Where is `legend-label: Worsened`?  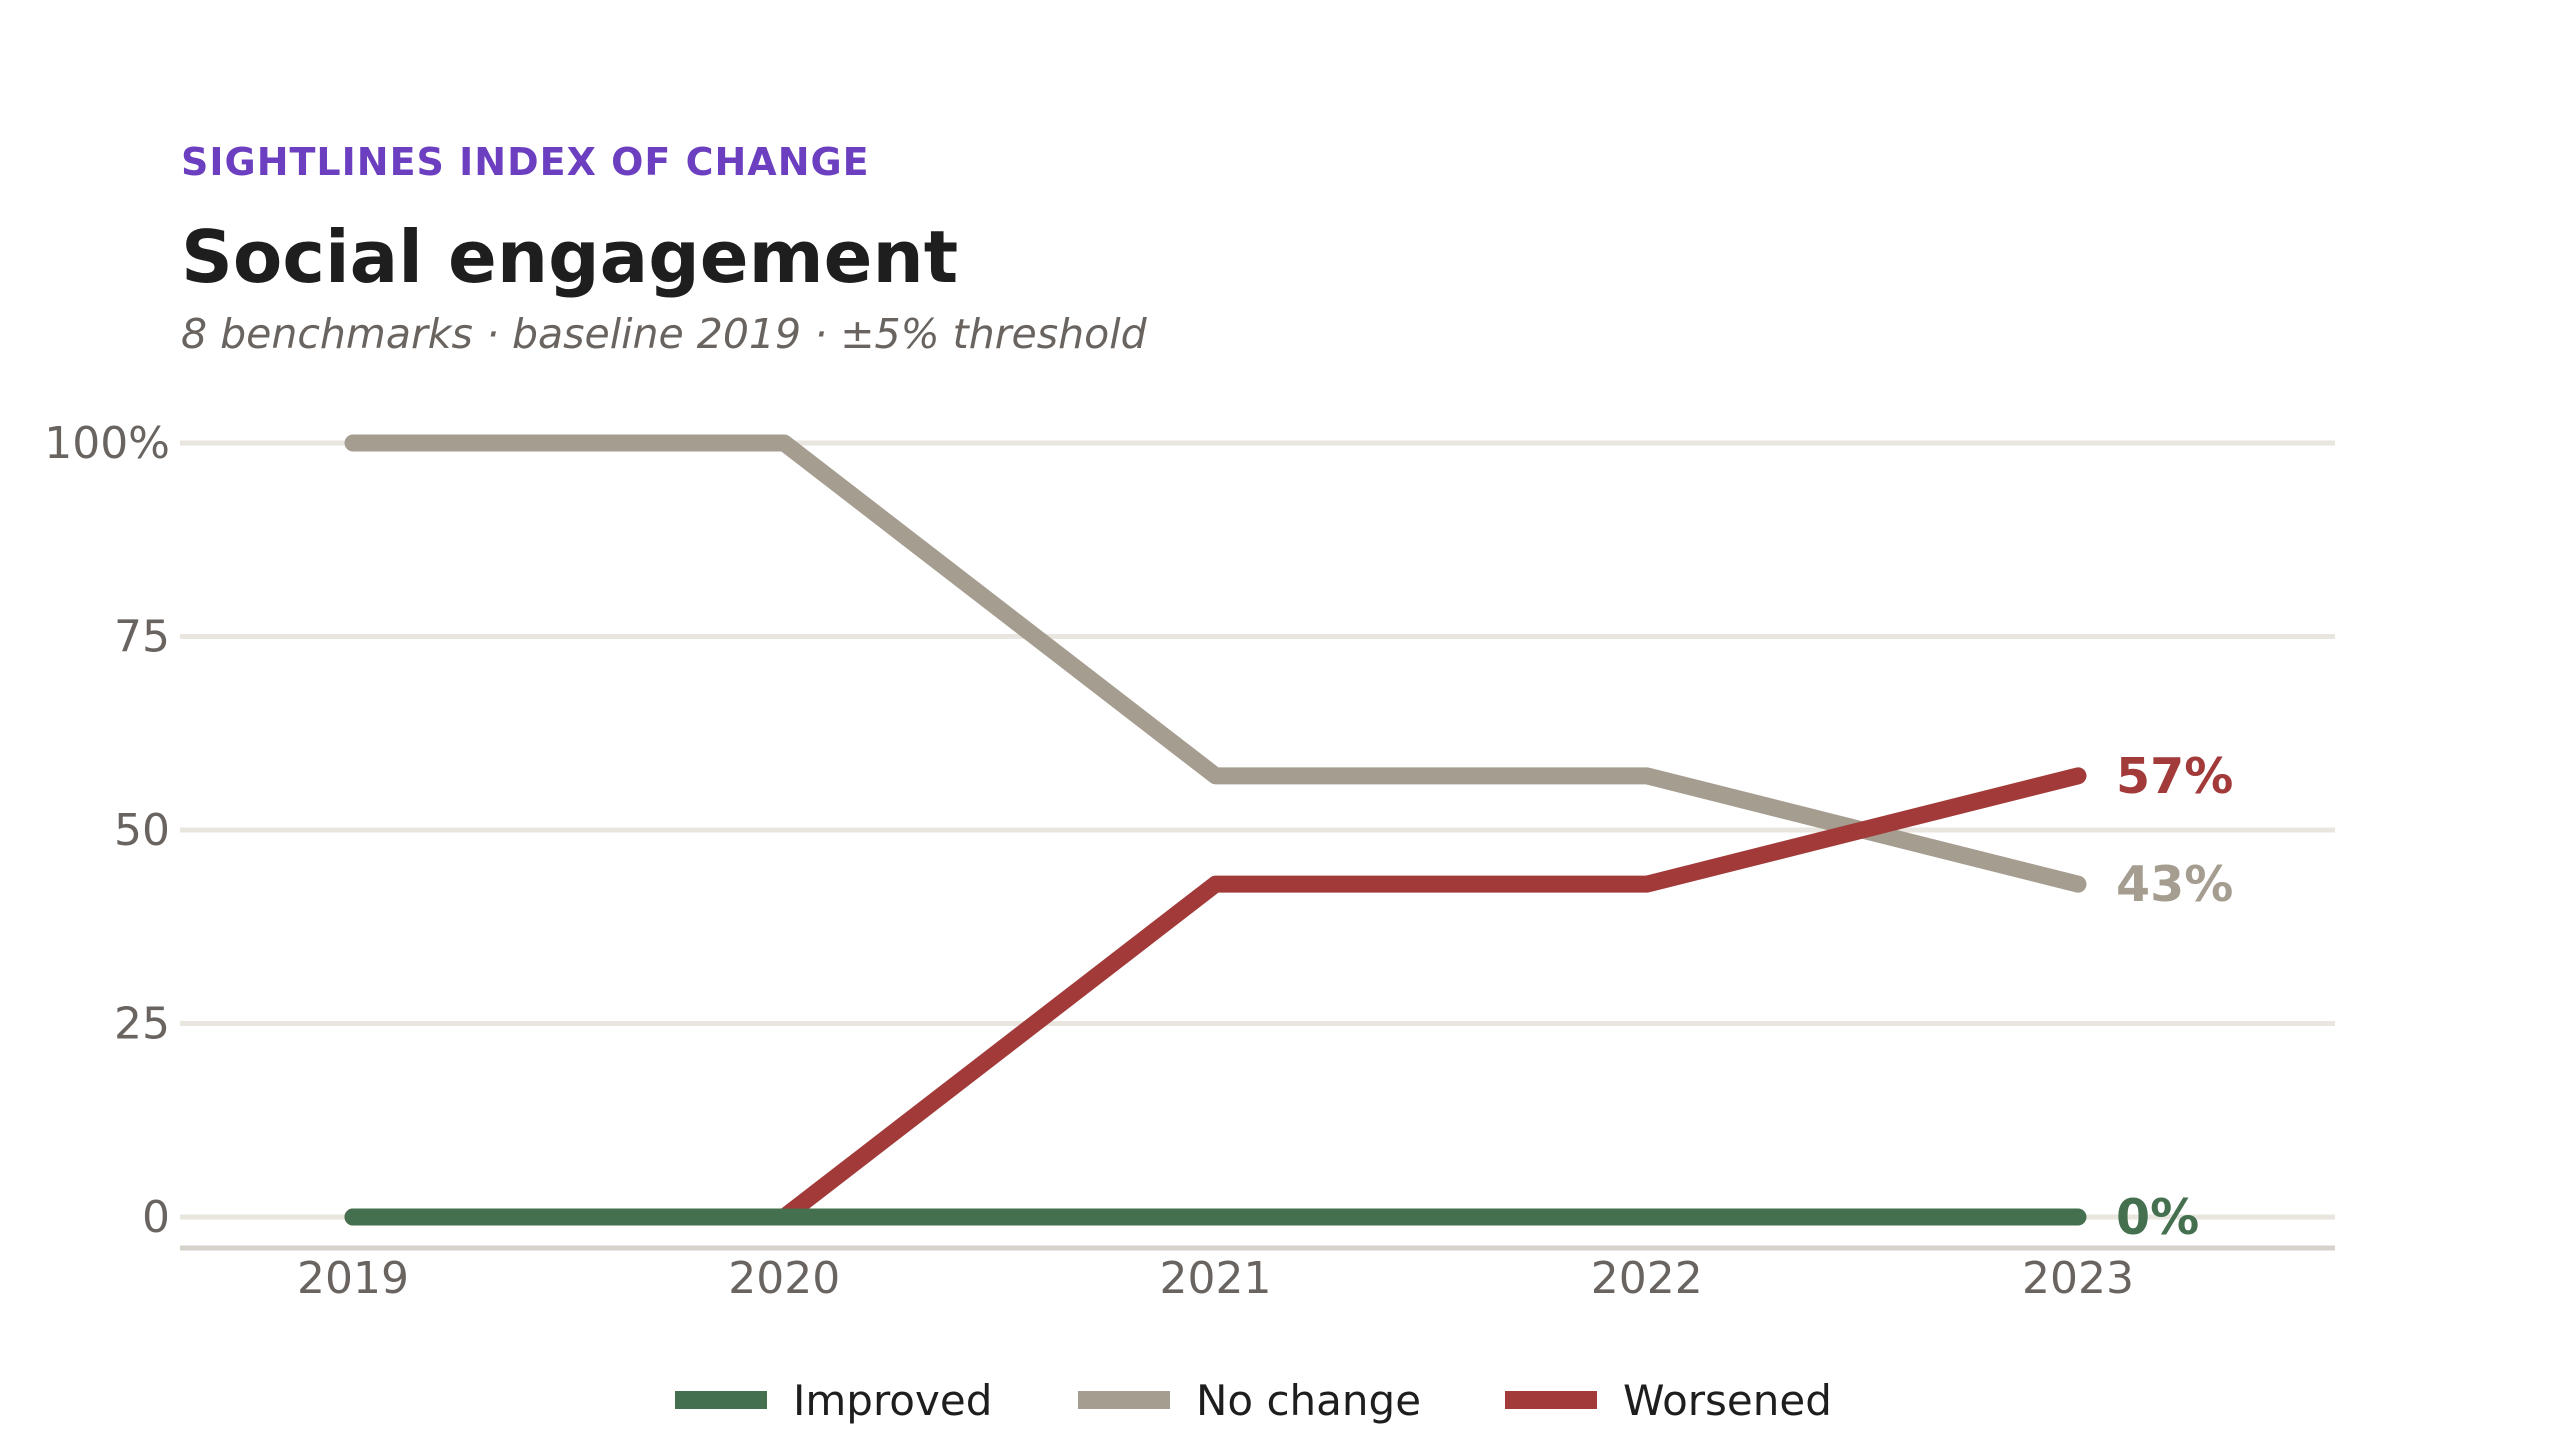
legend-label: Worsened is located at coordinates (1727, 1400).